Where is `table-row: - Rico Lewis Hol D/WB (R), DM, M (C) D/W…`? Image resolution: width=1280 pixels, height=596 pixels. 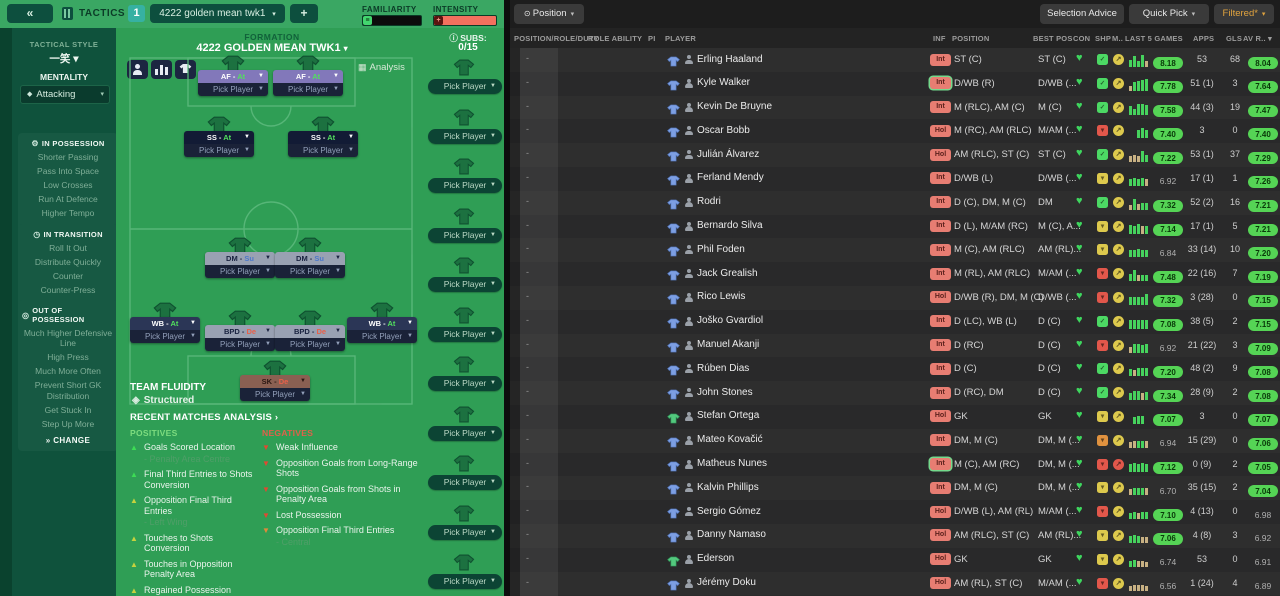 table-row: - Rico Lewis Hol D/WB (R), DM, M (C) D/W… is located at coordinates (895, 297).